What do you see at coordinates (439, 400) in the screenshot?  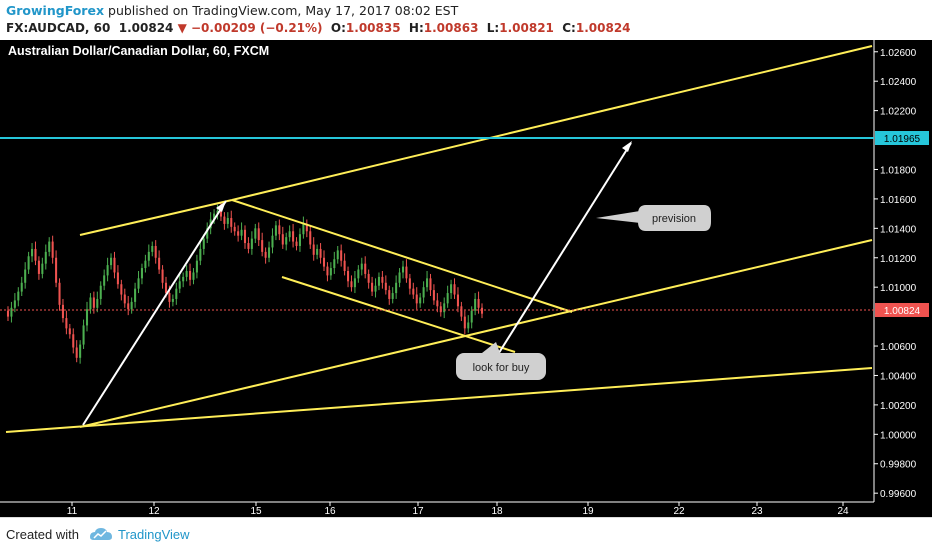 I see `base-trendline` at bounding box center [439, 400].